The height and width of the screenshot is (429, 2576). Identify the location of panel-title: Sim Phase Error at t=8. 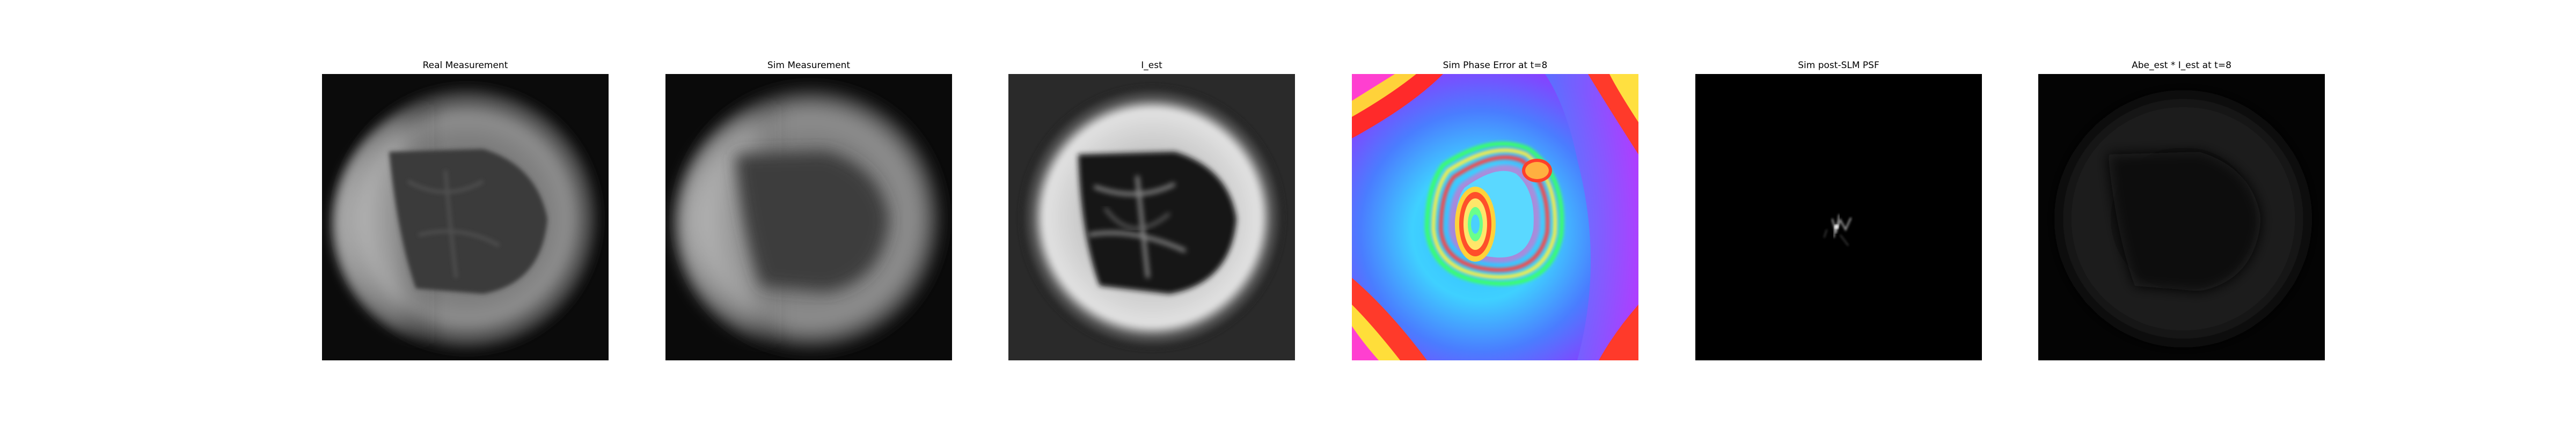
(1495, 65).